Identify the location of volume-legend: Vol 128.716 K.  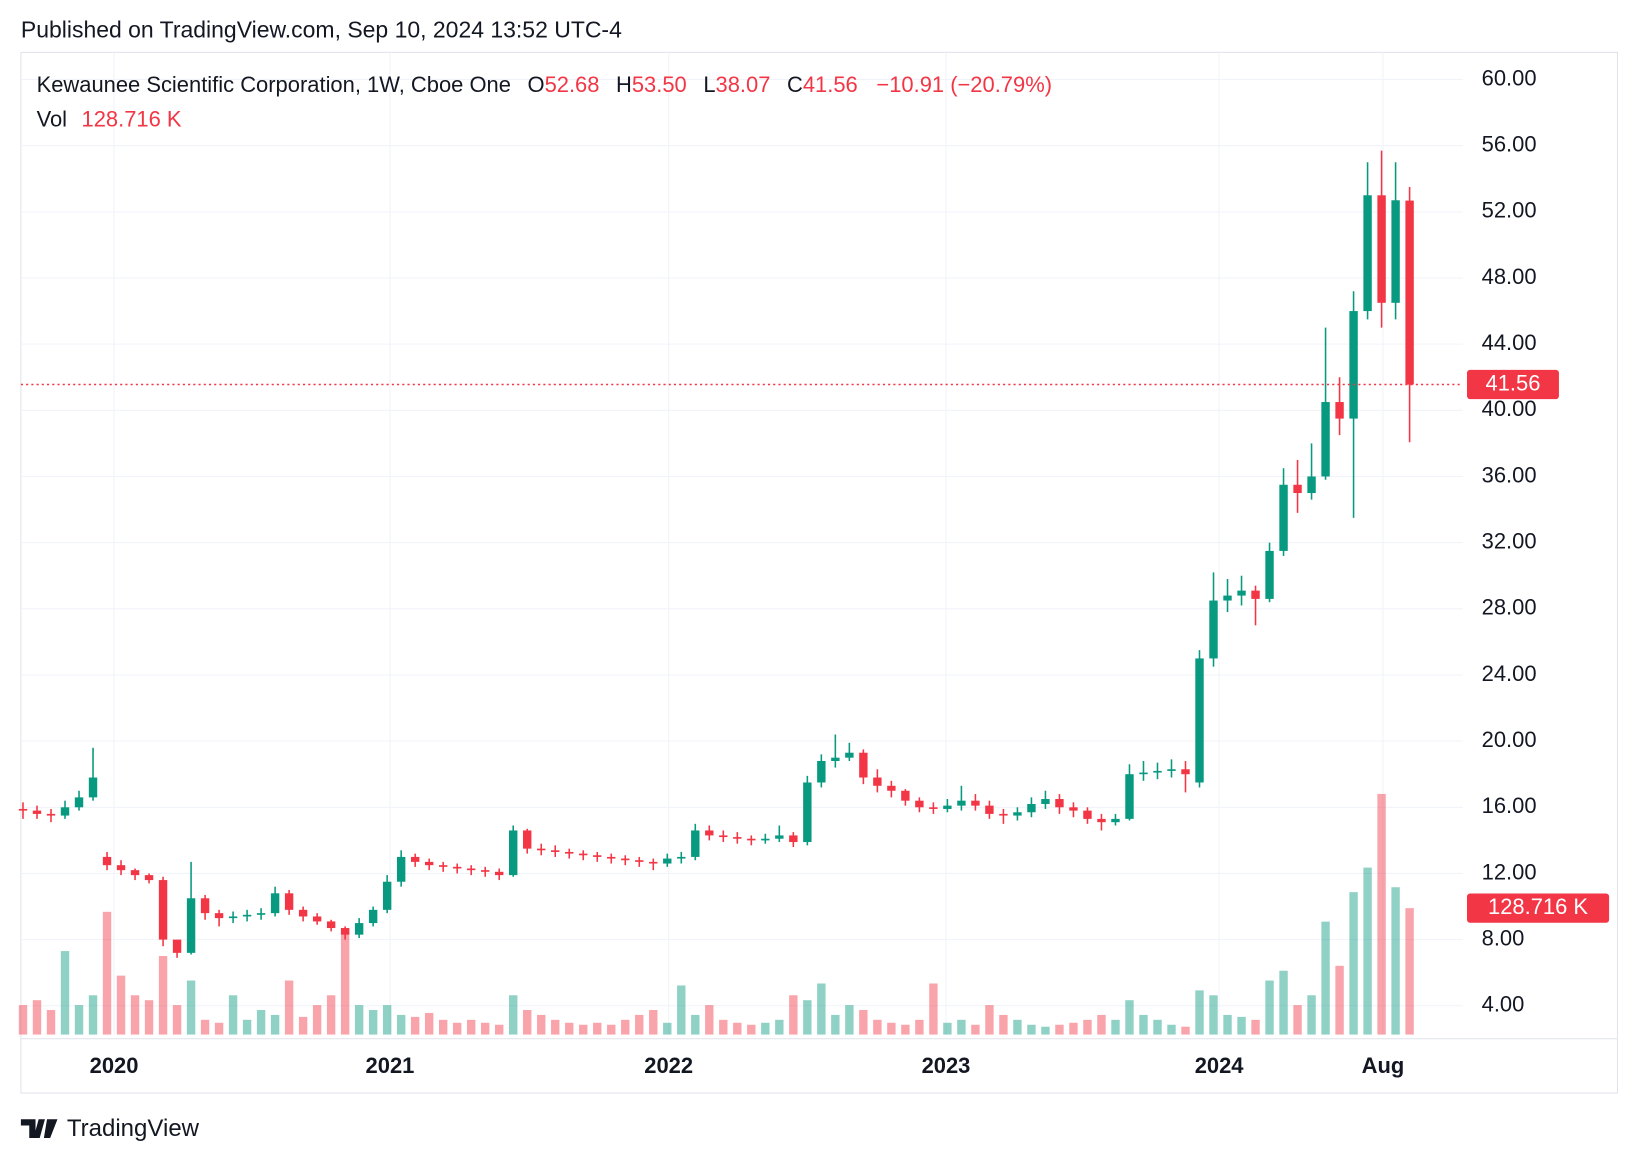
(109, 118).